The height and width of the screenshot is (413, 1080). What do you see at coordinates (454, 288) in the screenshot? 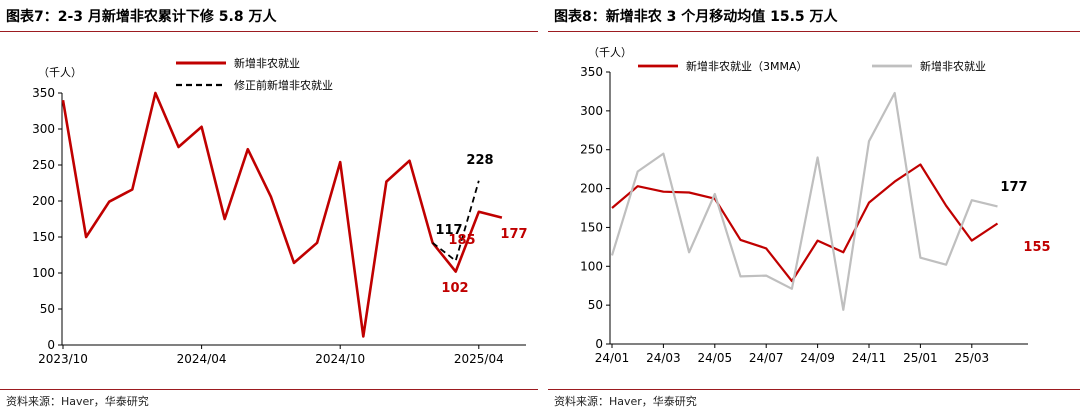
I see `data-label-102: 102` at bounding box center [454, 288].